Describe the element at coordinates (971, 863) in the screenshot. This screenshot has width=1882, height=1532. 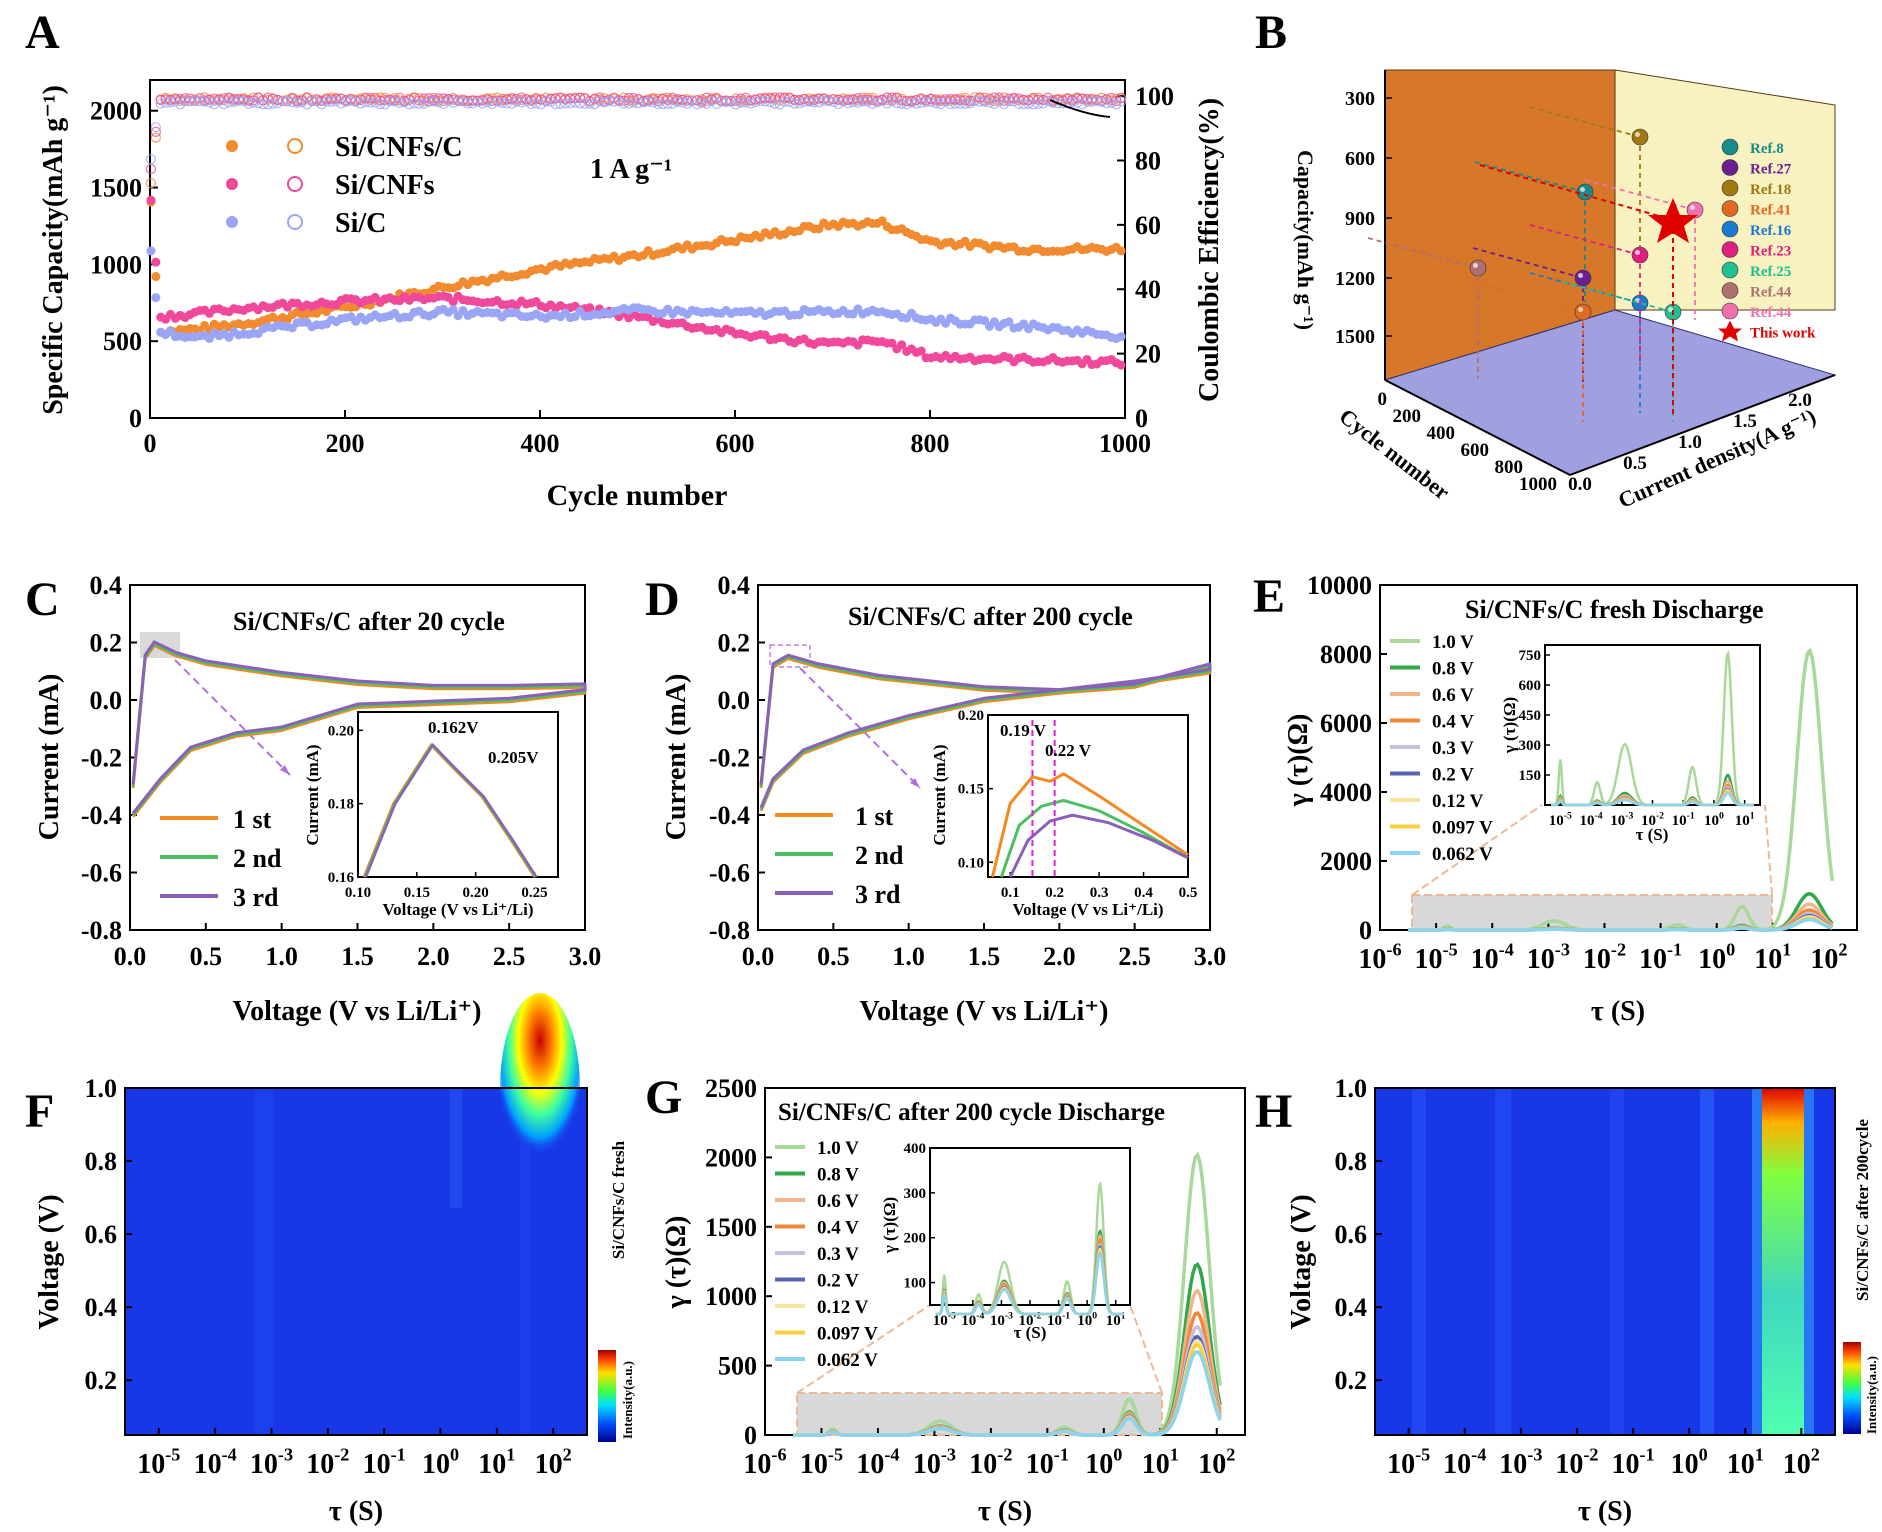
I see `tick-label: 0.10` at that location.